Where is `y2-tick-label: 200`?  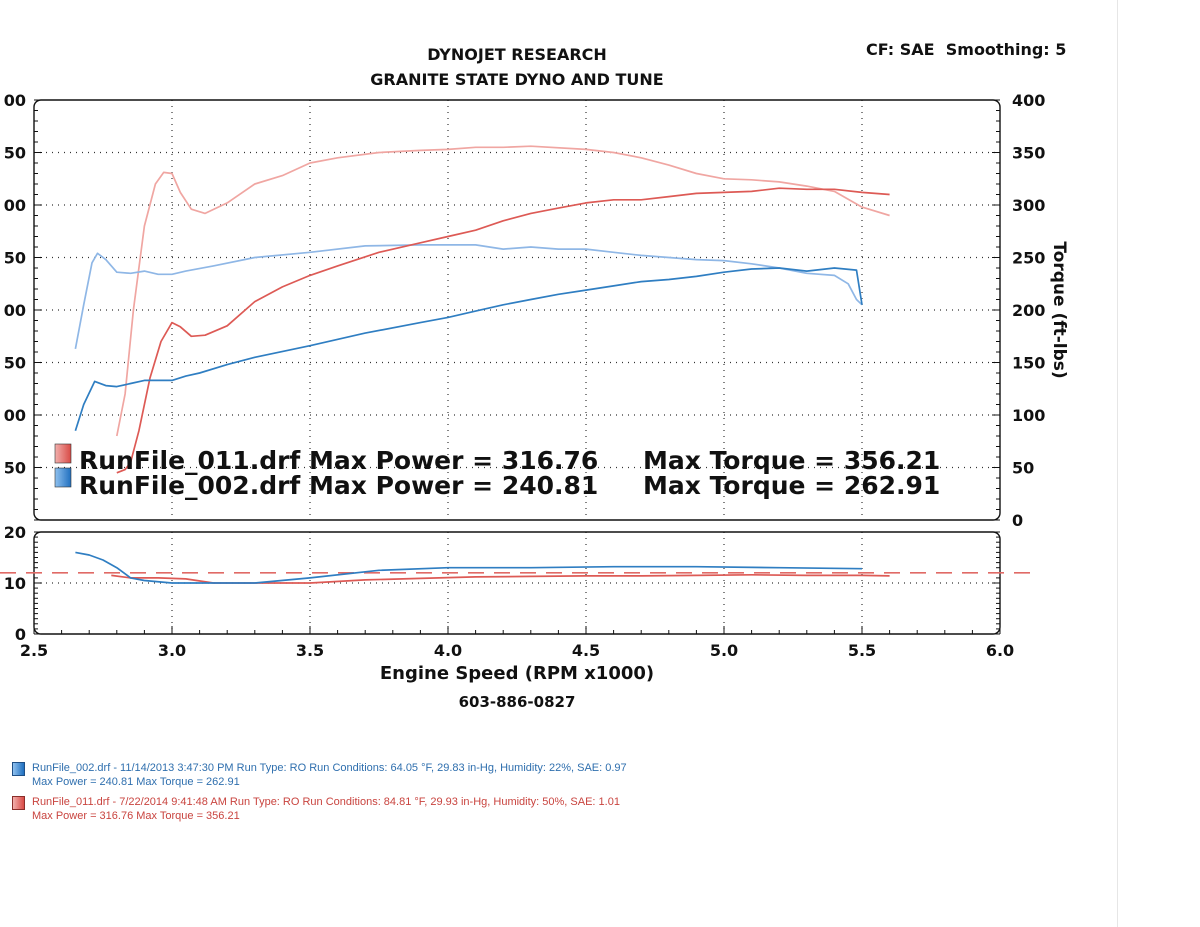 y2-tick-label: 200 is located at coordinates (1028, 310).